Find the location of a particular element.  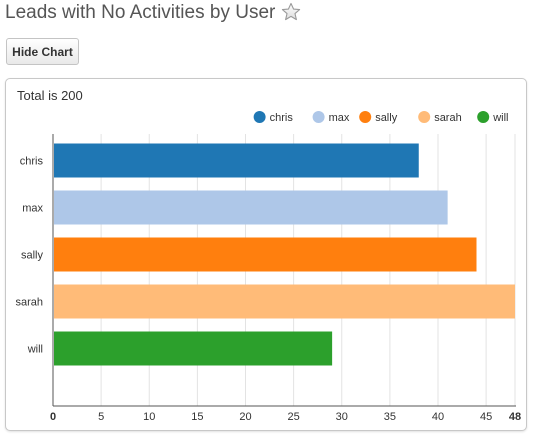

x-tick-label: 30 is located at coordinates (342, 417).